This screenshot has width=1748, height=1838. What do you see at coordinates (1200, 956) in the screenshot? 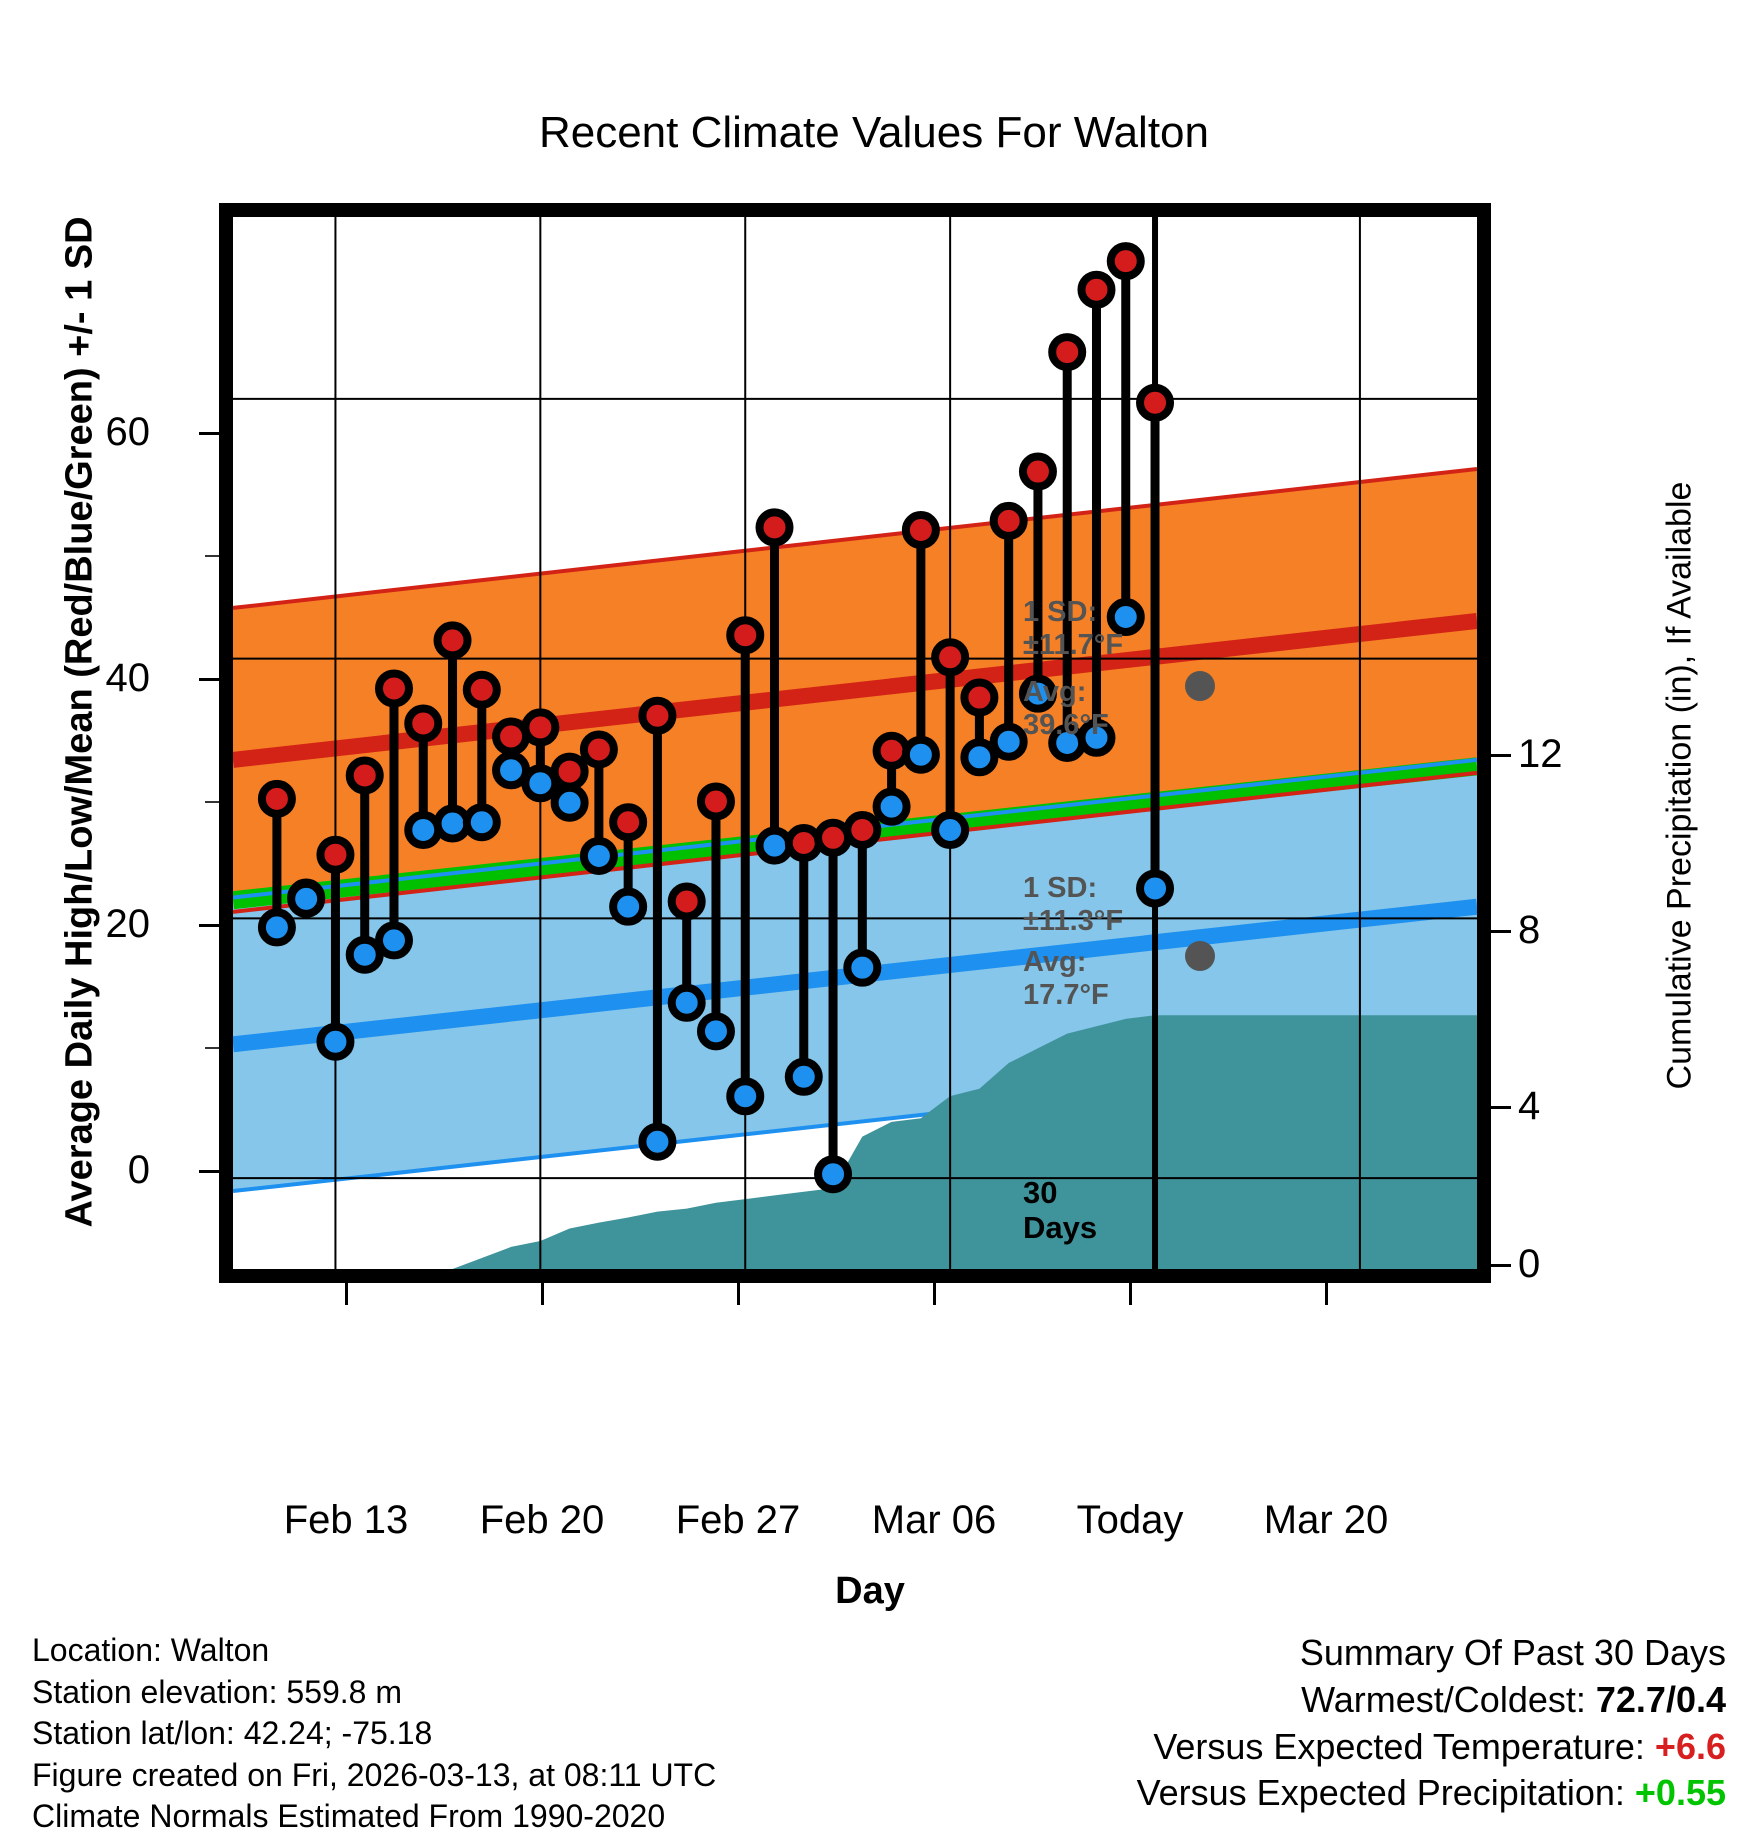
I see `low-avg-marker` at bounding box center [1200, 956].